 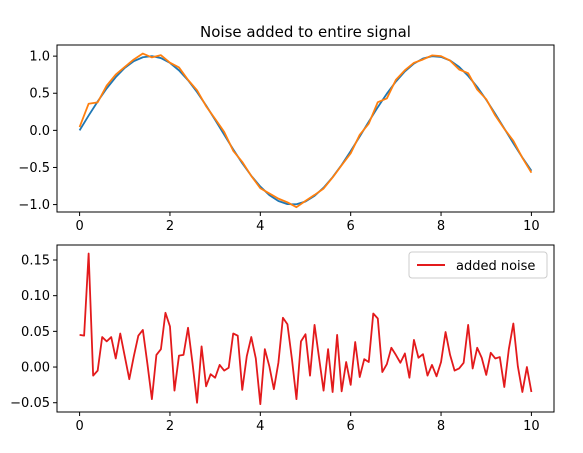 I want to click on top-chart-y-ticks: −1.0 −0.5 0.0 0.5 1.0, so click(x=37, y=131).